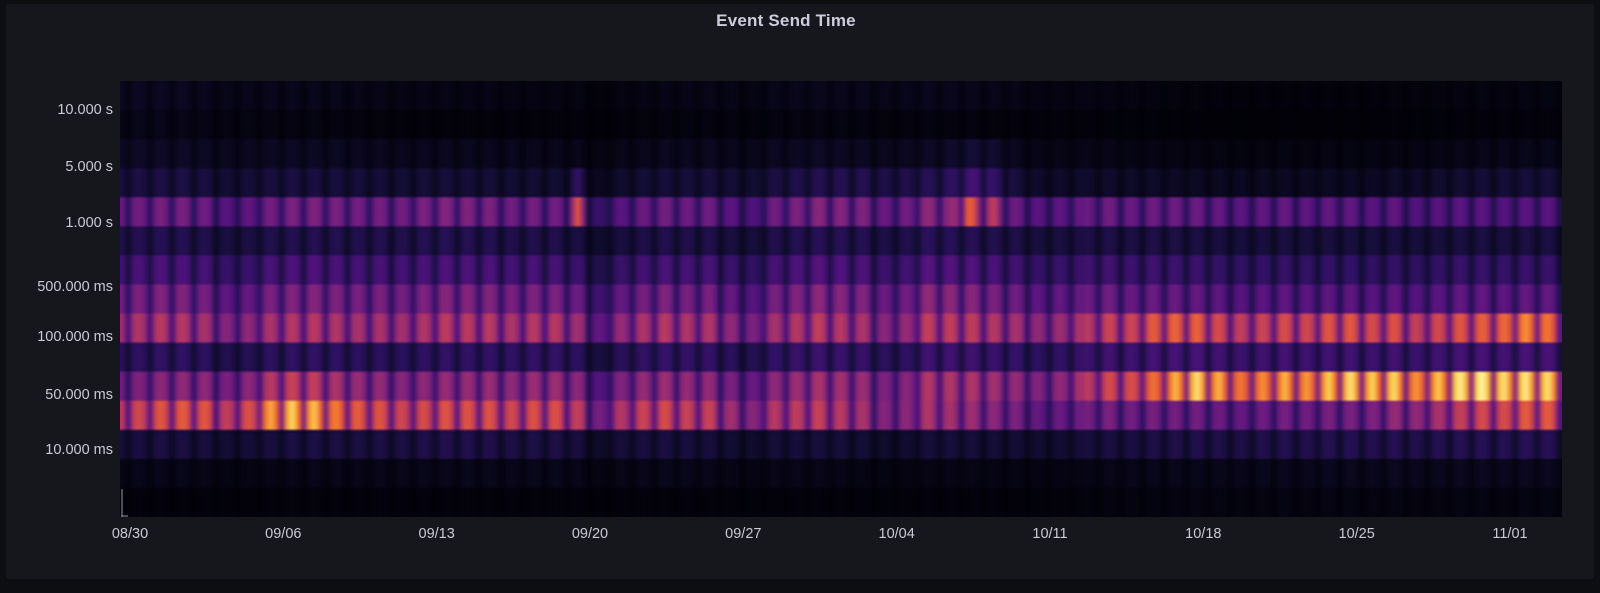 This screenshot has height=593, width=1600. I want to click on y-axis-label: 10.000 ms, so click(79, 450).